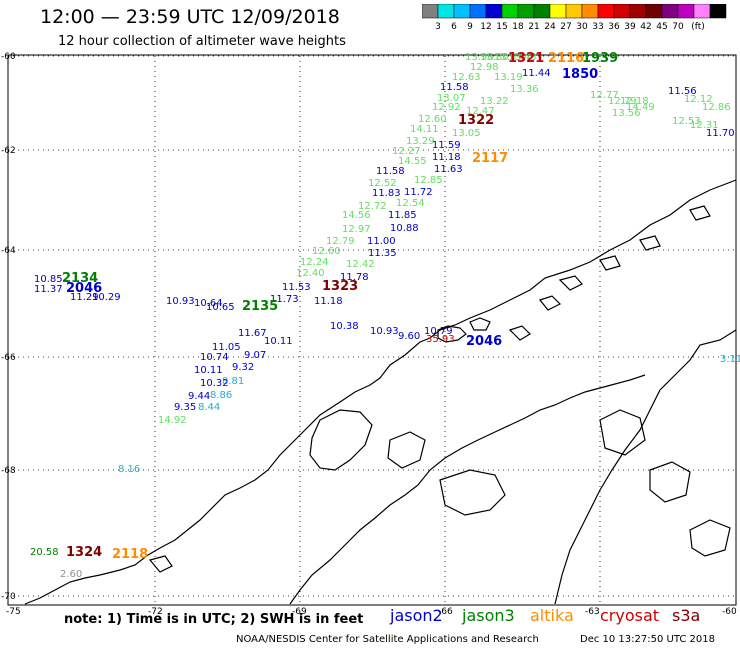 The image size is (740, 650). I want to click on wave-height-value: 8.86, so click(221, 395).